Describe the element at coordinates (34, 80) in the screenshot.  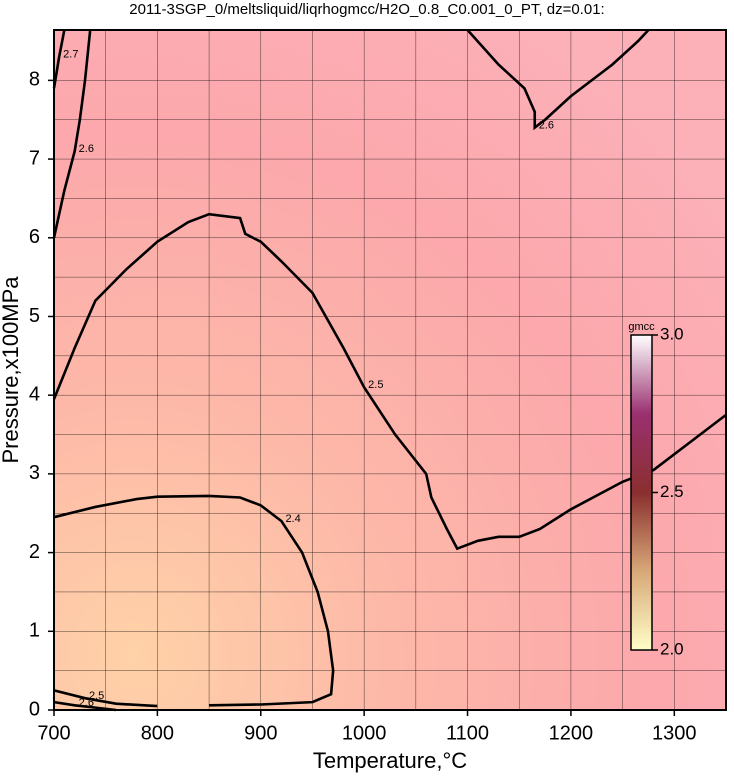
I see `y-tick-label: 8` at that location.